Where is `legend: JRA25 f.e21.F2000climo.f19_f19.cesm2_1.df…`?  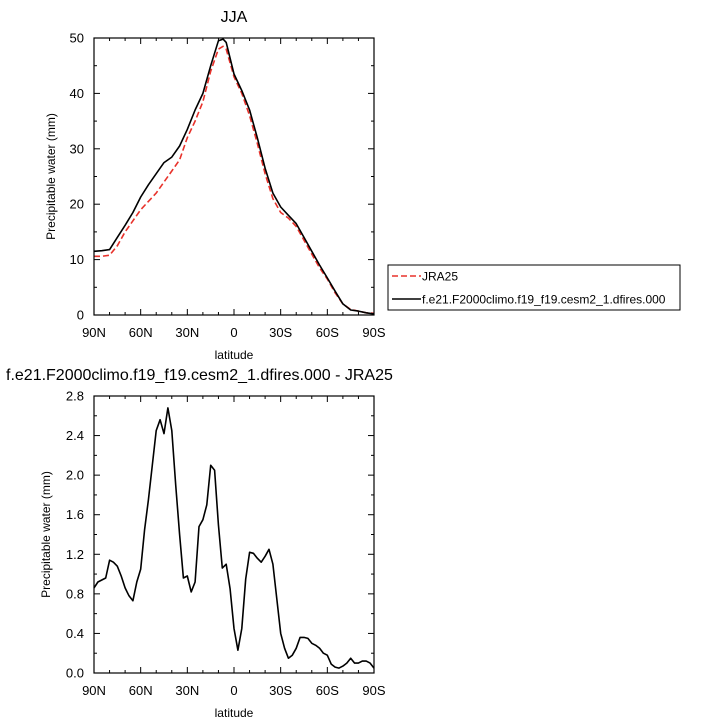 legend: JRA25 f.e21.F2000climo.f19_f19.cesm2_1.df… is located at coordinates (534, 287).